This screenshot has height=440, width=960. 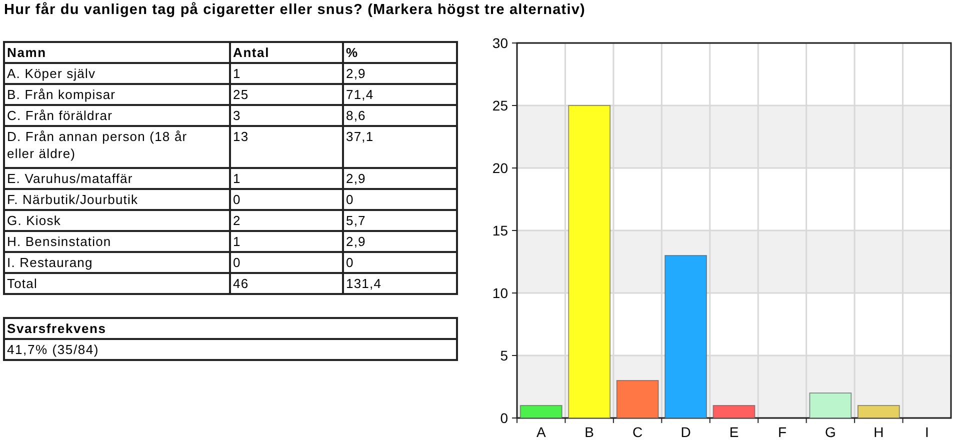 I want to click on y-tick-label: 20, so click(x=500, y=168).